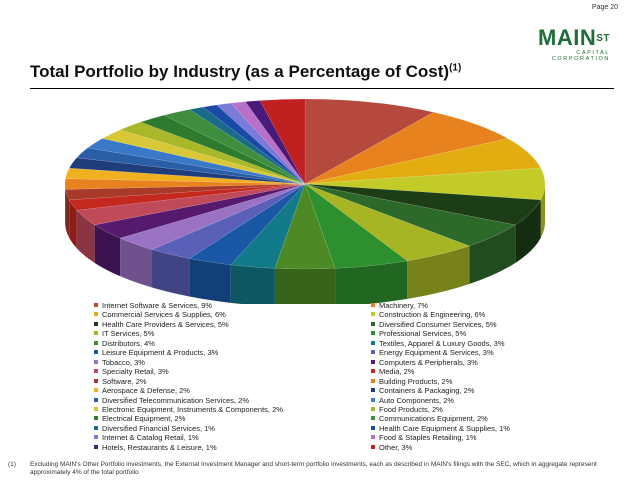 The height and width of the screenshot is (480, 640). Describe the element at coordinates (434, 324) in the screenshot. I see `legend-item: Diversified Consumer Services, 5%` at that location.